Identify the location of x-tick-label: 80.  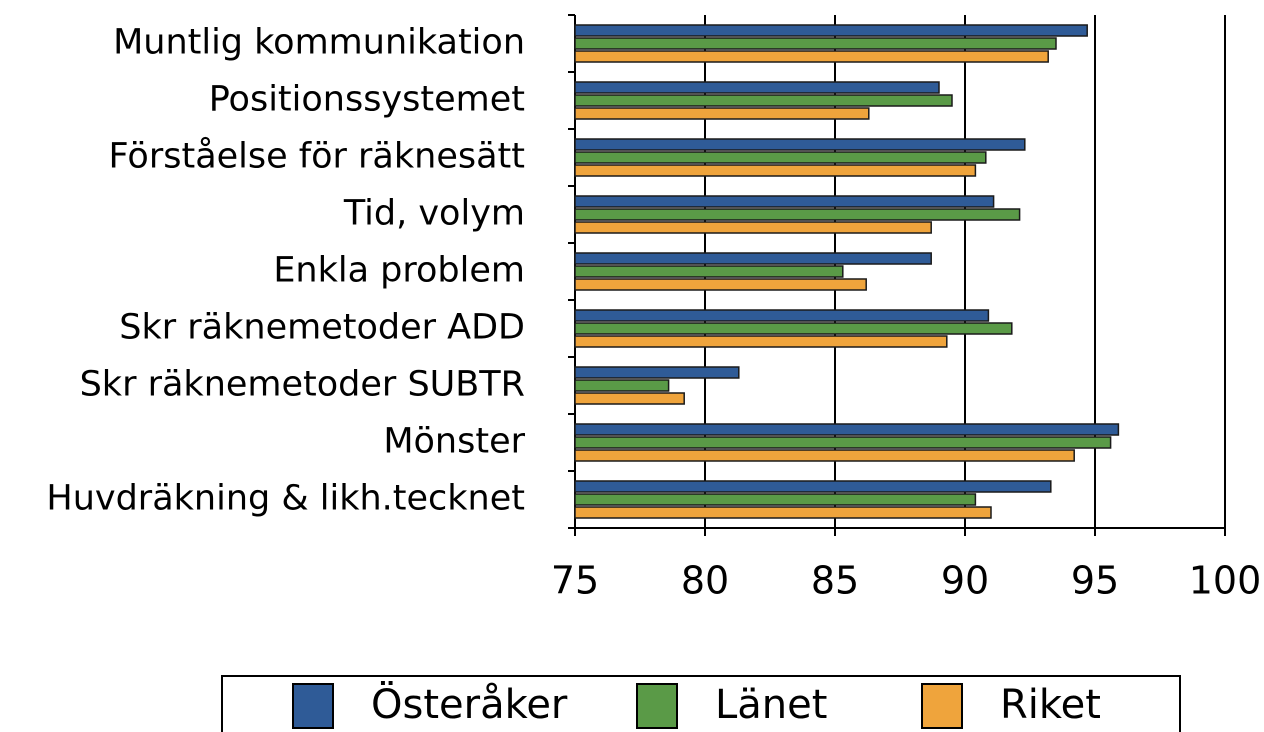
(705, 581).